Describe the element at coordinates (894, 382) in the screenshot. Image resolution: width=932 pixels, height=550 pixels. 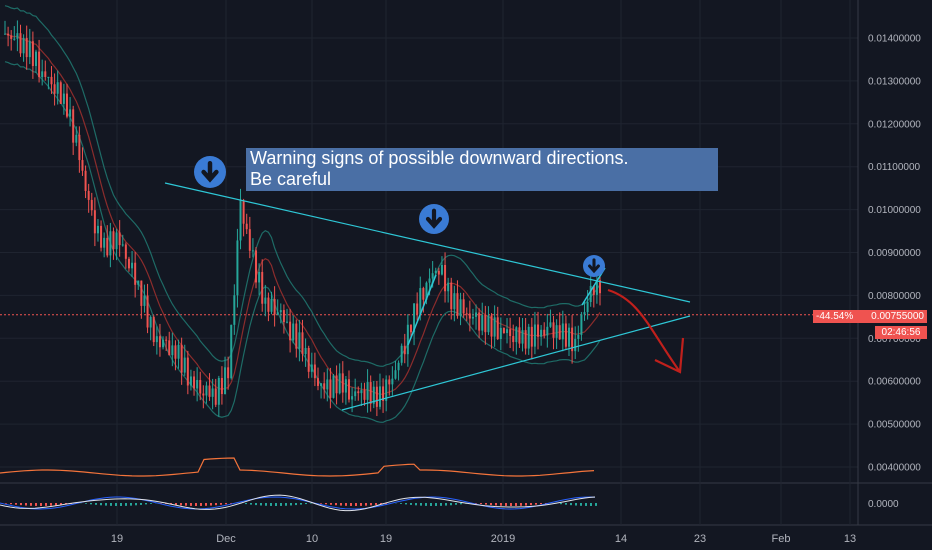
I see `y-tick-label: 0.00600000` at that location.